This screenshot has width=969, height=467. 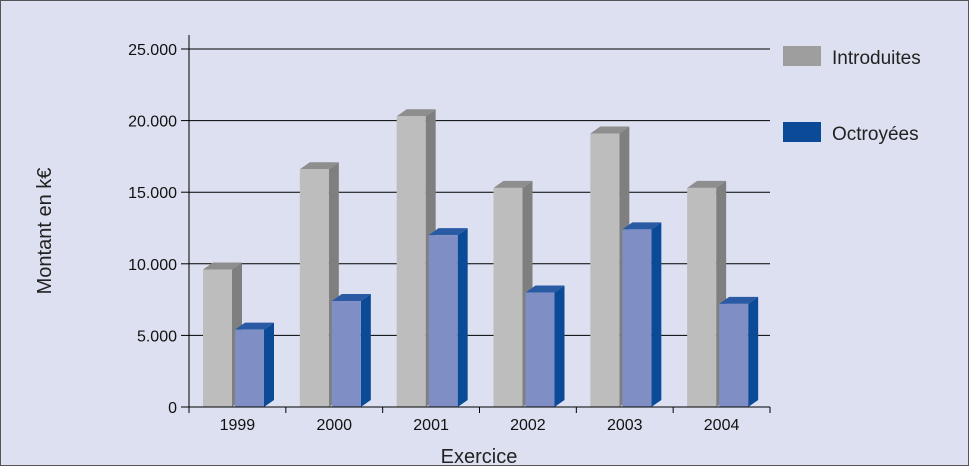 What do you see at coordinates (722, 425) in the screenshot?
I see `x-tick-label: 2004` at bounding box center [722, 425].